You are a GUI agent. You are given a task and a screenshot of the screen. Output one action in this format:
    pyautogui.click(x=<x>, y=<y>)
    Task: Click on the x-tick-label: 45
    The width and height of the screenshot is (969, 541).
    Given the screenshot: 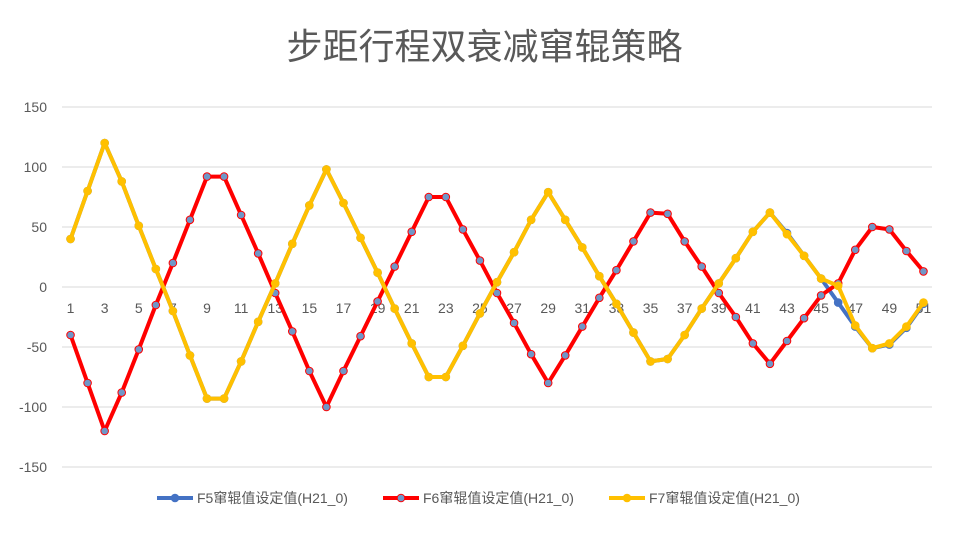 What is the action you would take?
    pyautogui.click(x=821, y=308)
    